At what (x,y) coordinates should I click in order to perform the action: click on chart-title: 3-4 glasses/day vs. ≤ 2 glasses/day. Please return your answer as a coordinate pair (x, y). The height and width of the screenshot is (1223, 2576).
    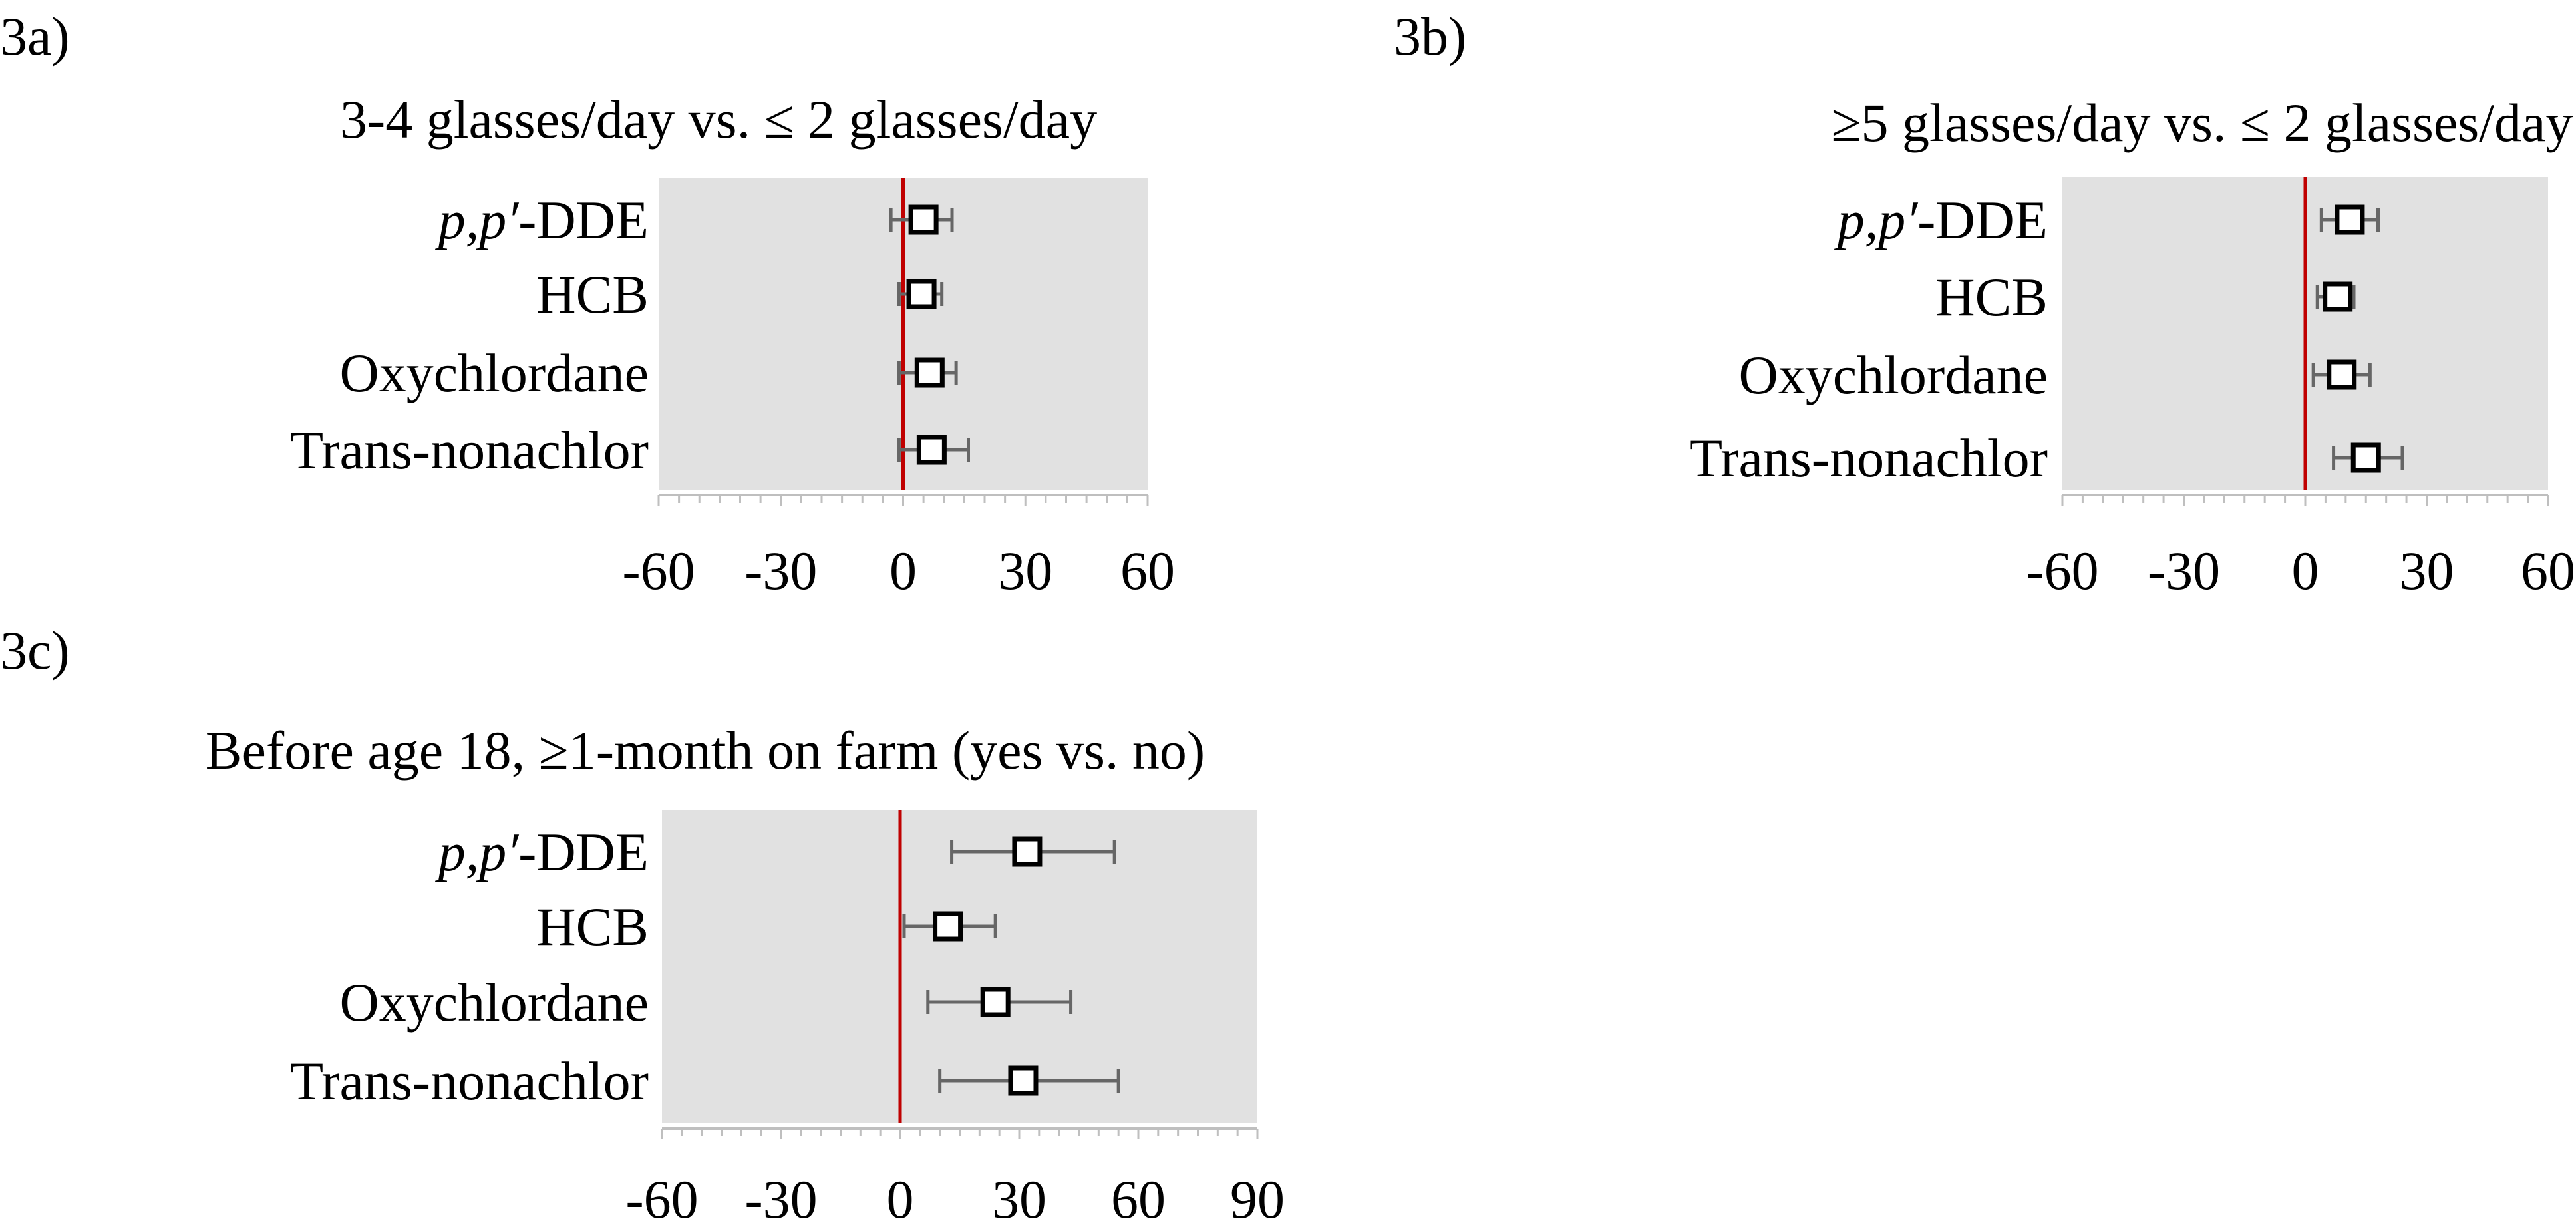
    Looking at the image, I should click on (718, 119).